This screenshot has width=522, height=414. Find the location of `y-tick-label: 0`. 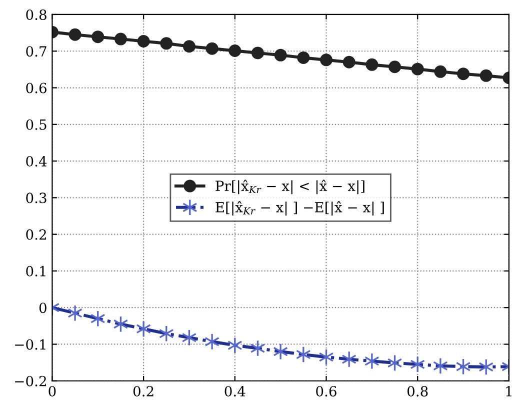

y-tick-label: 0 is located at coordinates (42, 308).